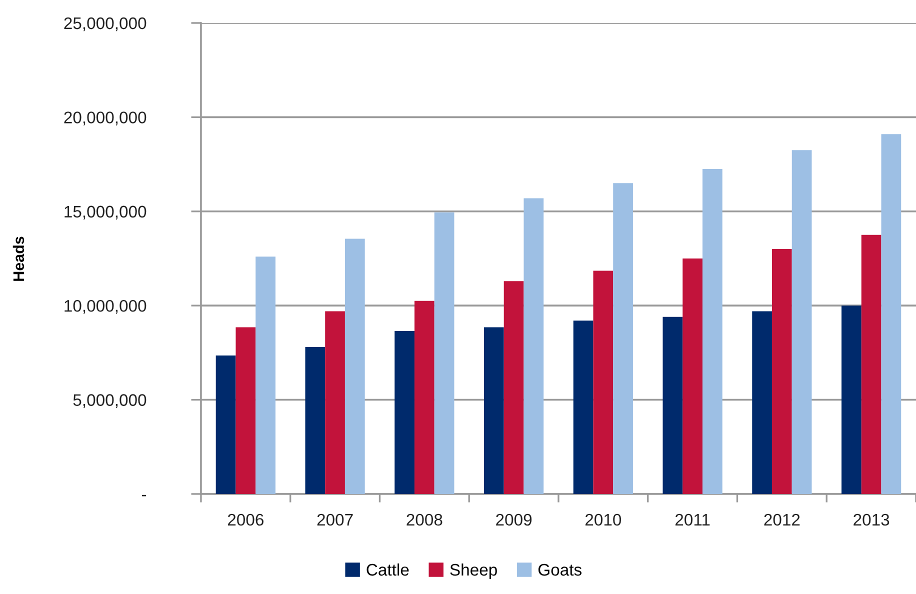 Image resolution: width=916 pixels, height=594 pixels. I want to click on y-tick-label: 20,000,000, so click(105, 119).